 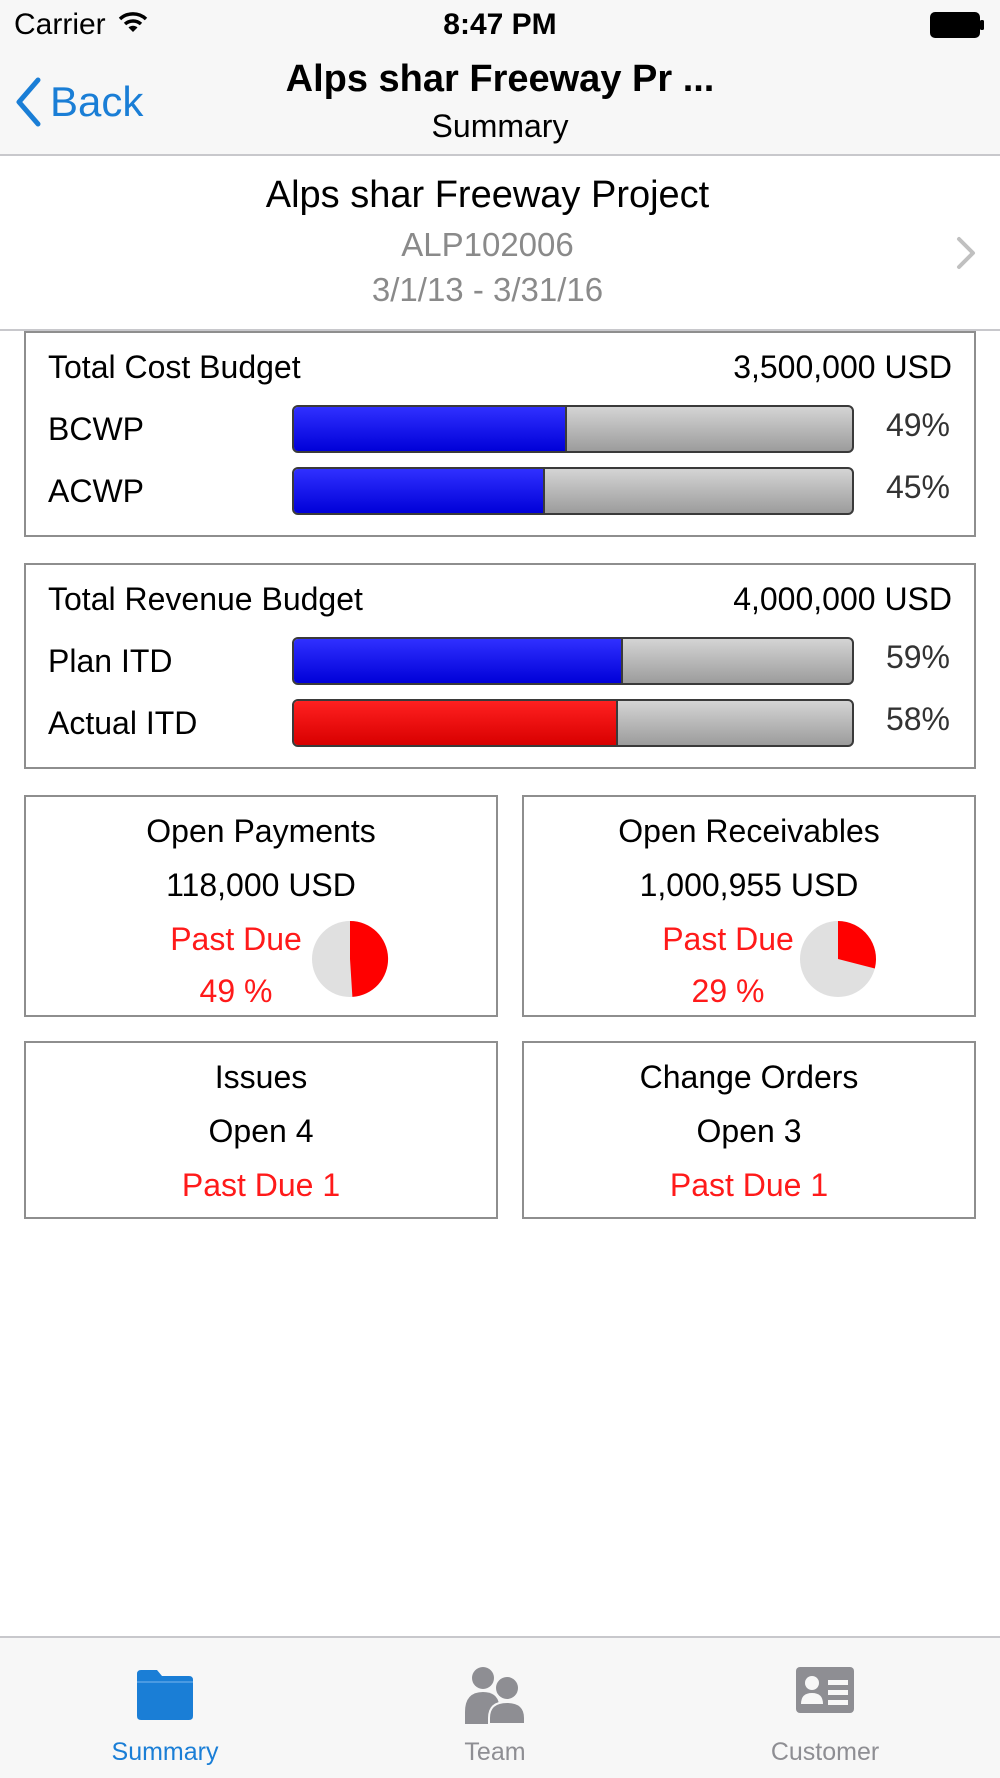 What do you see at coordinates (459, 661) in the screenshot?
I see `plan-itd-progress-fill` at bounding box center [459, 661].